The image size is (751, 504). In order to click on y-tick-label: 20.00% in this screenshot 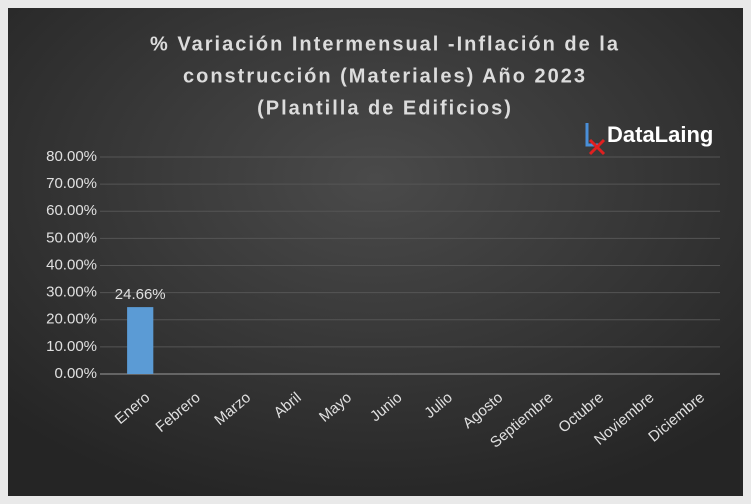, I will do `click(71, 319)`.